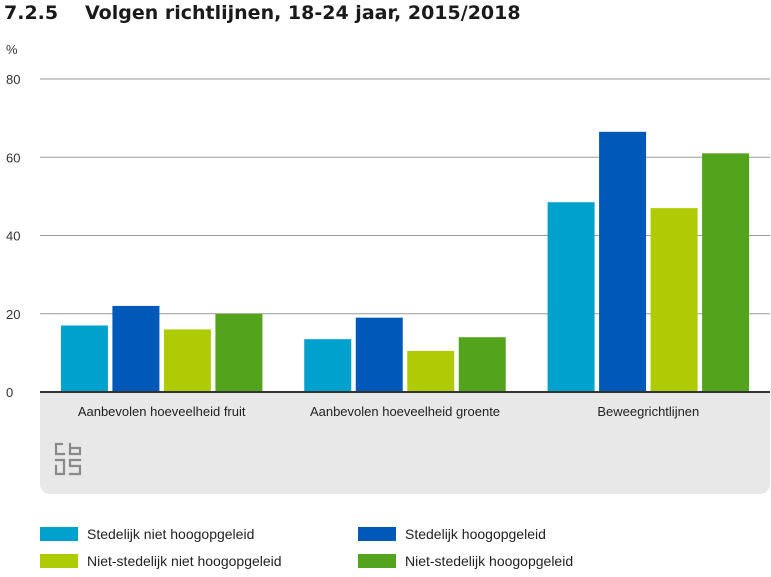 The image size is (771, 577). What do you see at coordinates (184, 561) in the screenshot?
I see `legend-label: Niet-stedelijk niet hoogopgeleid` at bounding box center [184, 561].